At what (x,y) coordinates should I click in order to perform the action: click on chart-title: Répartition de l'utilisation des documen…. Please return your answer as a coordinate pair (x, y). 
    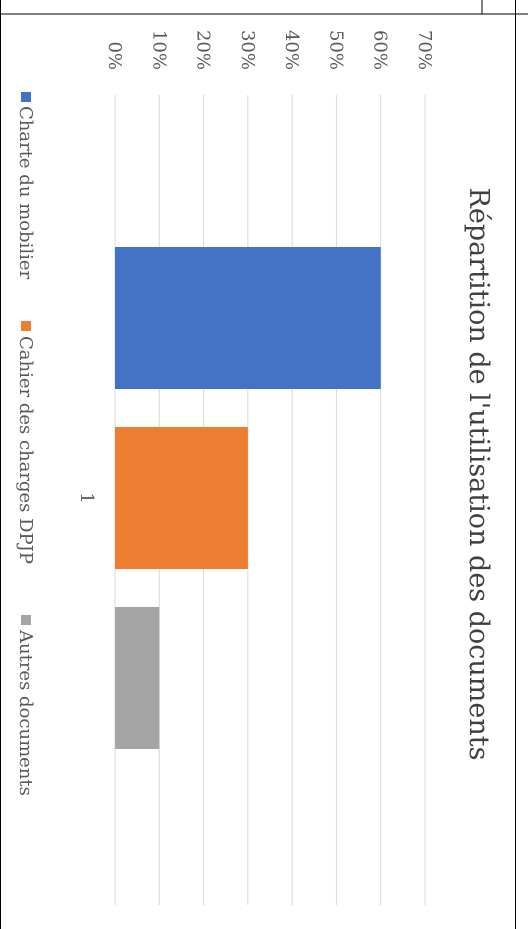
    Looking at the image, I should click on (478, 474).